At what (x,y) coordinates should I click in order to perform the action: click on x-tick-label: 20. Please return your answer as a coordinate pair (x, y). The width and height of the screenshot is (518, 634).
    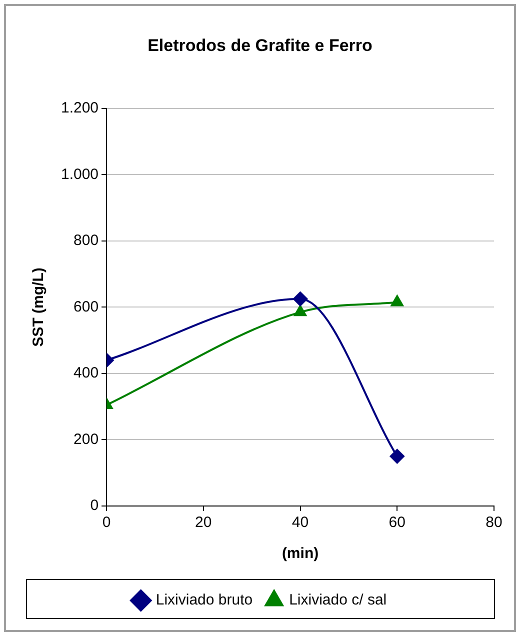
    Looking at the image, I should click on (203, 523).